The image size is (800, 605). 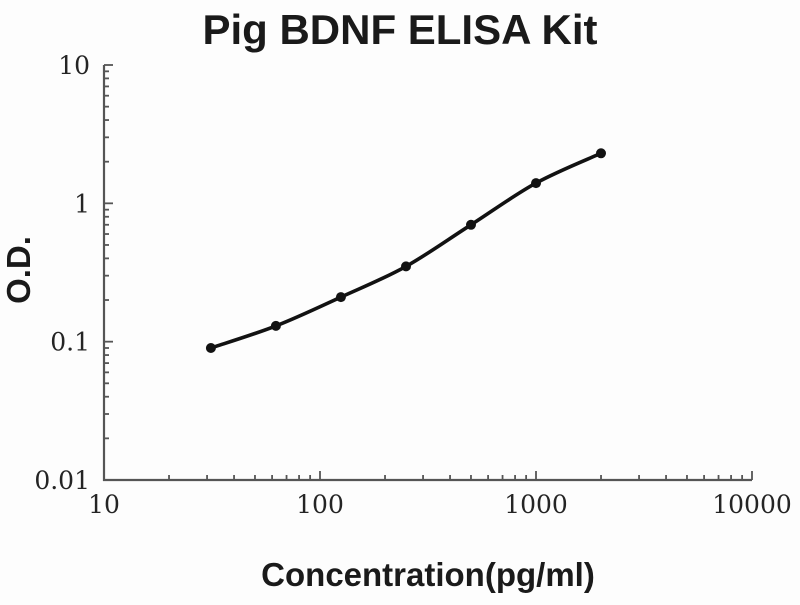 What do you see at coordinates (107, 272) in the screenshot?
I see `y-axis` at bounding box center [107, 272].